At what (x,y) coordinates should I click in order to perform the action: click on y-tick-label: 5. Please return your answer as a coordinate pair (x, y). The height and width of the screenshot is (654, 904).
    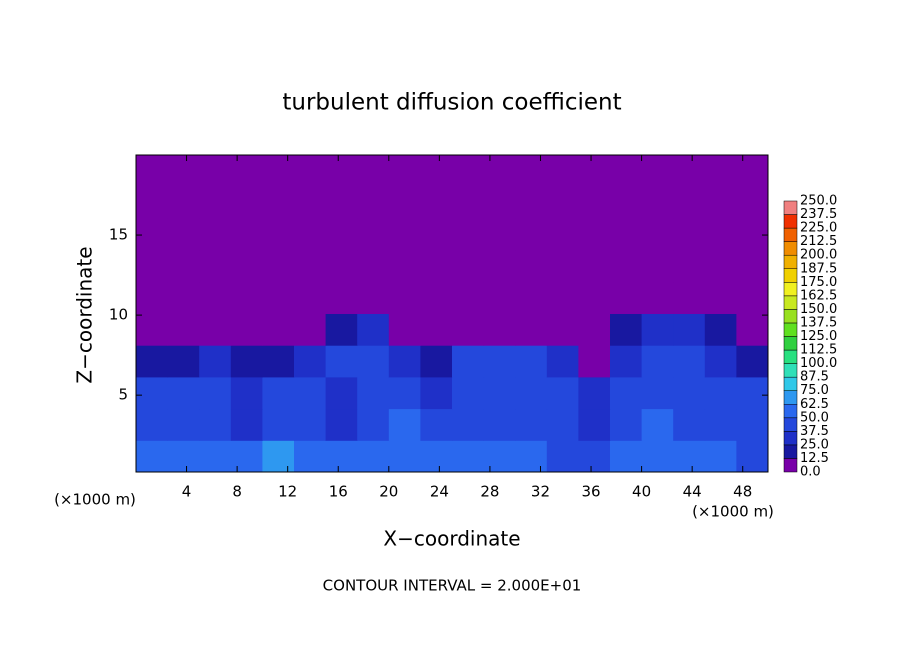
    Looking at the image, I should click on (123, 395).